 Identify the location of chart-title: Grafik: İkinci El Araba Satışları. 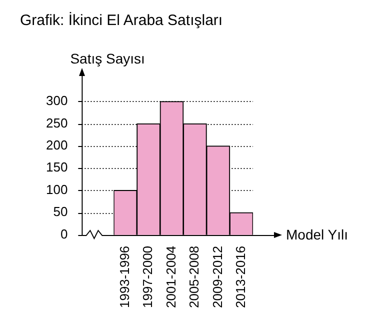
(122, 20).